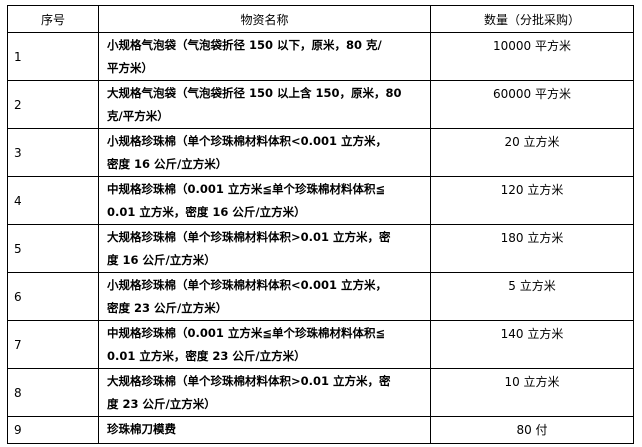  What do you see at coordinates (53, 392) in the screenshot?
I see `row-number: 8` at bounding box center [53, 392].